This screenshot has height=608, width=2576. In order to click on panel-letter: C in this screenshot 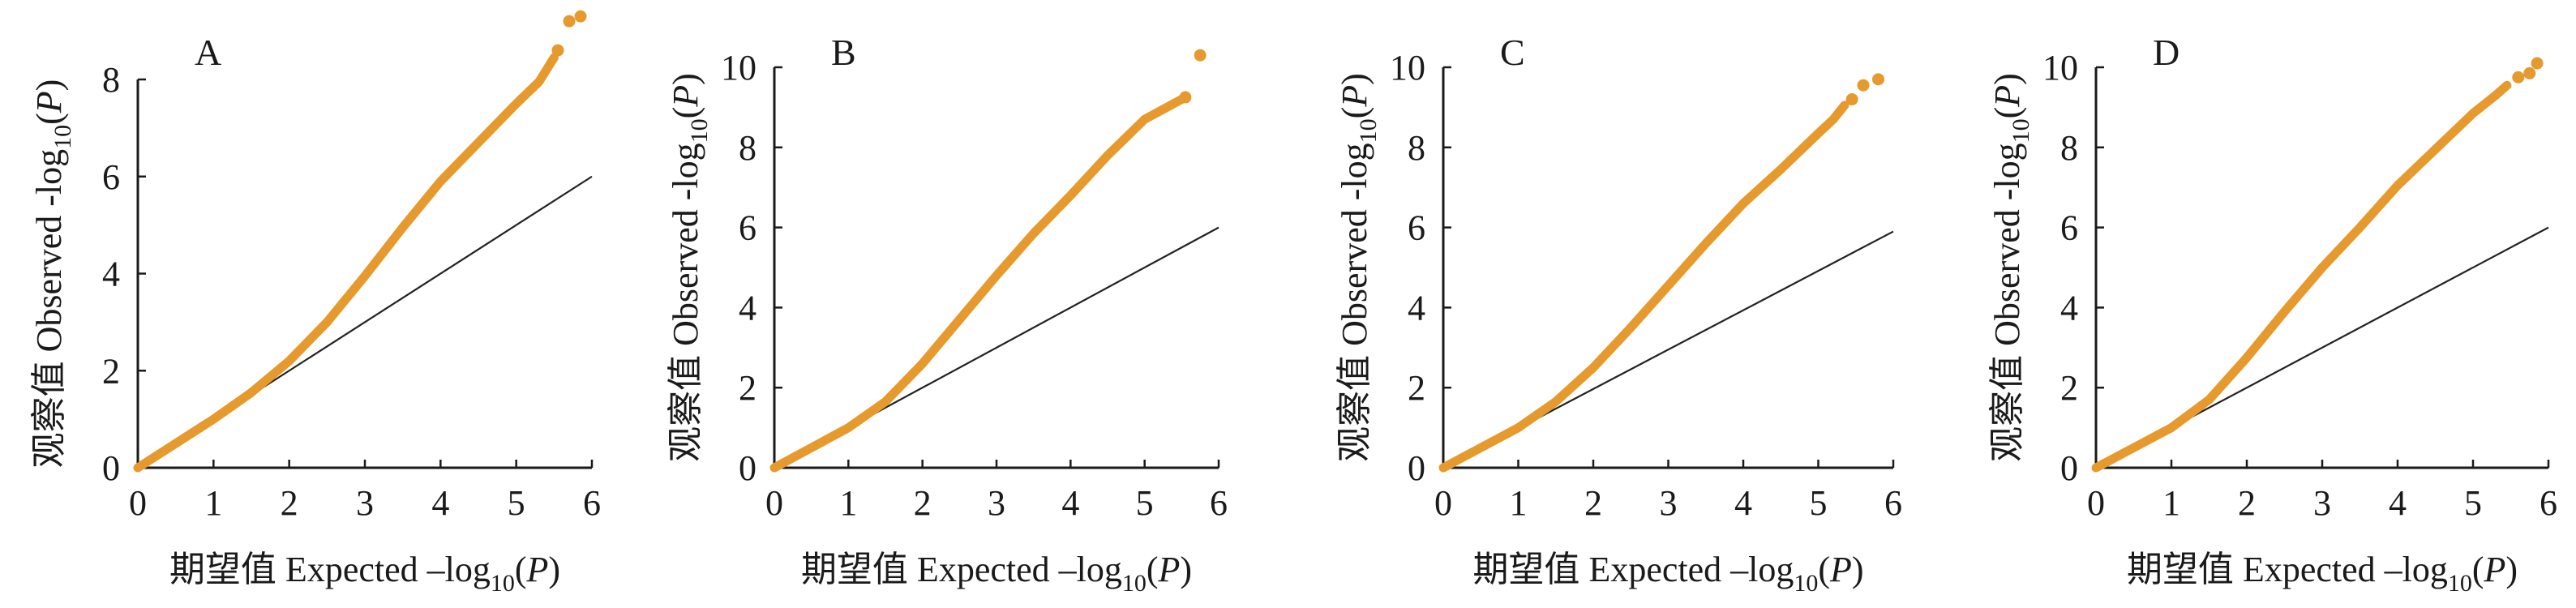, I will do `click(1512, 52)`.